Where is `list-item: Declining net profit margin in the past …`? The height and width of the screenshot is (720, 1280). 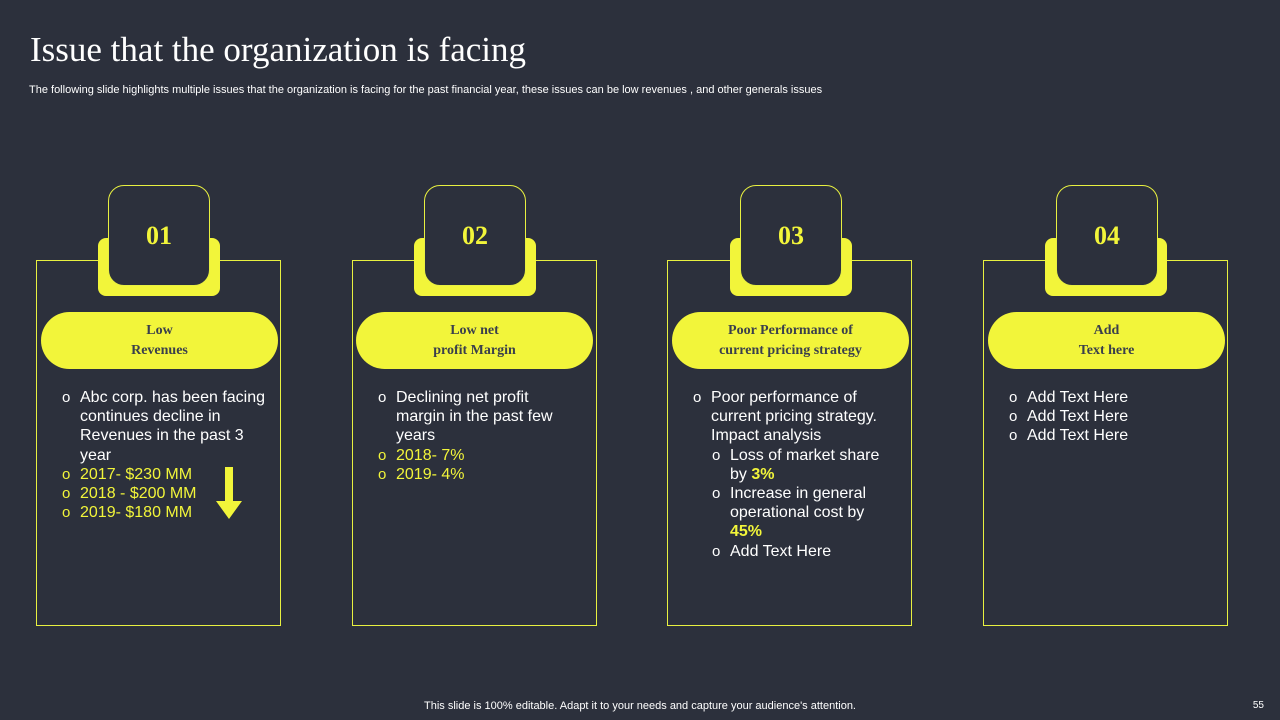 list-item: Declining net profit margin in the past … is located at coordinates (473, 417).